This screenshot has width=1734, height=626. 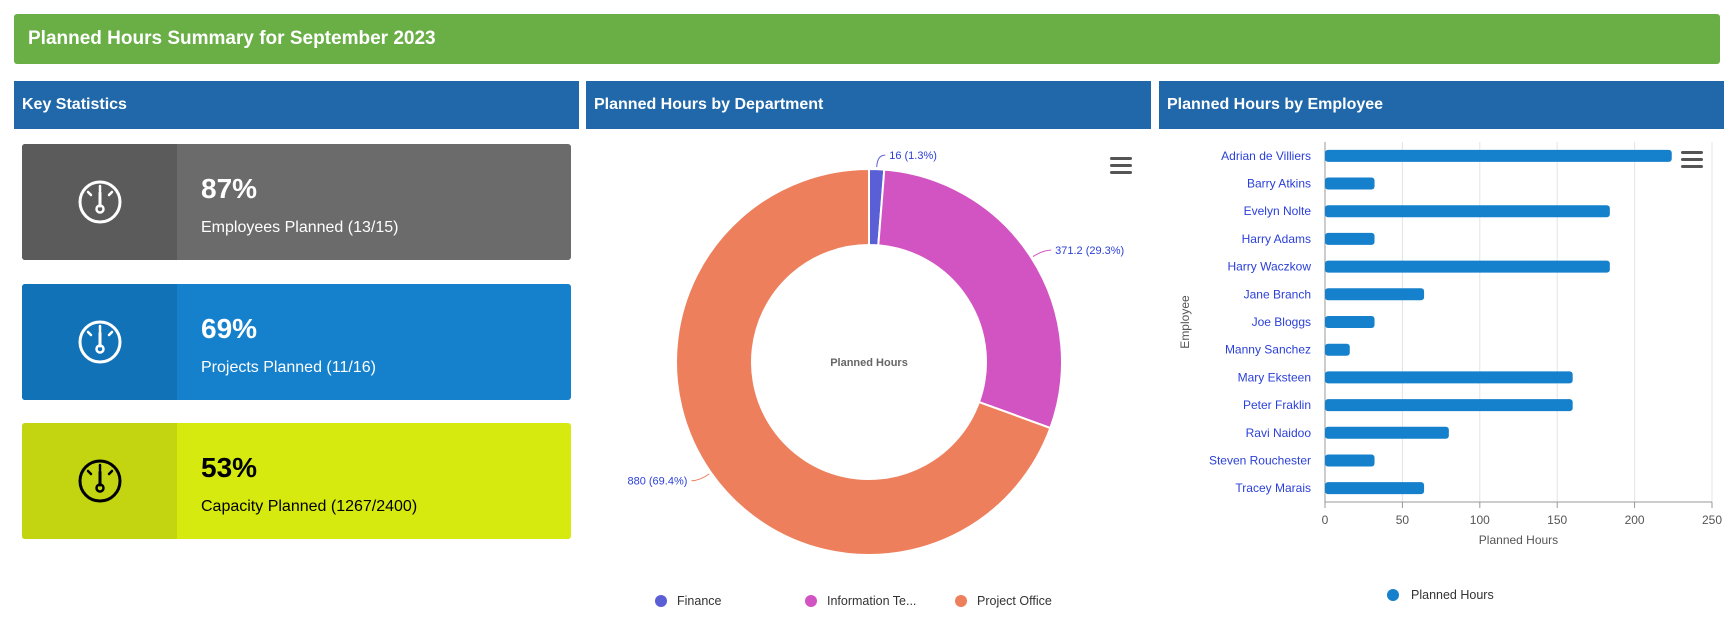 I want to click on stat-card-employees: 87% Employees Planned (13/15), so click(x=296, y=202).